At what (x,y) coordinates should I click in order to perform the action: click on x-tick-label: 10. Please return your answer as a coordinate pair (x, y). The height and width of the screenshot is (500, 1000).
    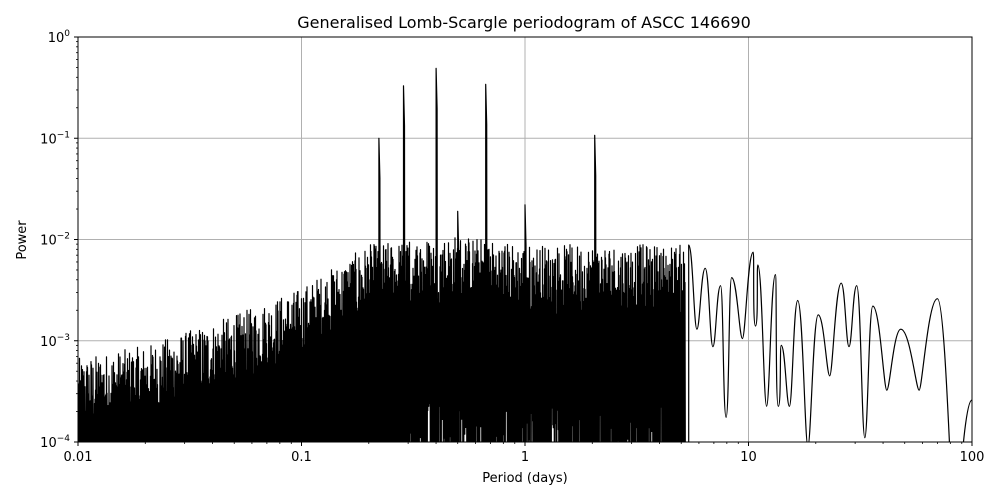
    Looking at the image, I should click on (748, 457).